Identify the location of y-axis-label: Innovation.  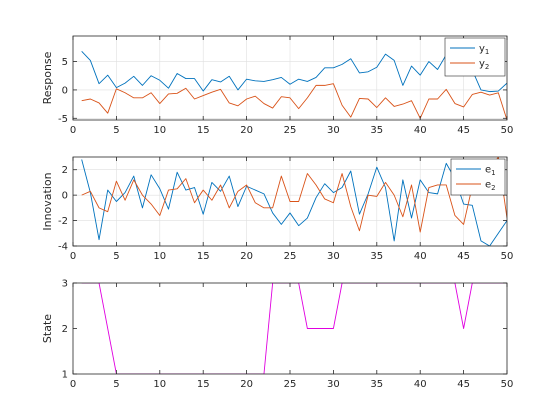
(47, 201).